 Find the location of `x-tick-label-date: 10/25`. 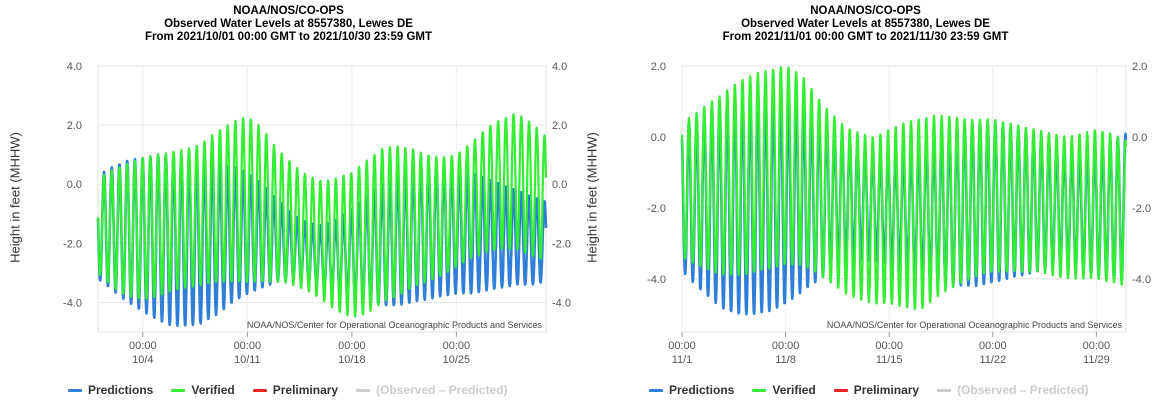

x-tick-label-date: 10/25 is located at coordinates (457, 360).